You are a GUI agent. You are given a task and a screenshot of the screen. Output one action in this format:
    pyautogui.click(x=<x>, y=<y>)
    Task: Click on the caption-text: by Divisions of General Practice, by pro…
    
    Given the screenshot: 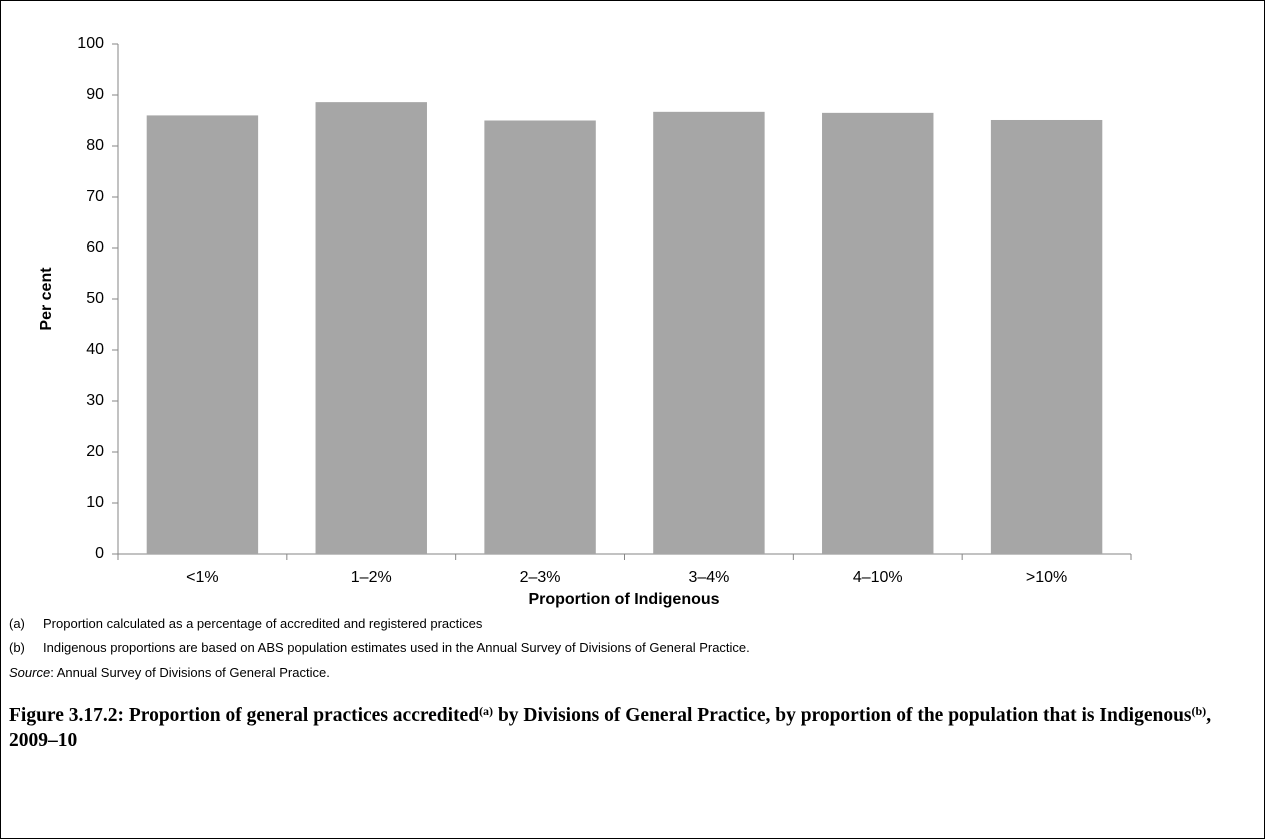 What is the action you would take?
    pyautogui.click(x=842, y=715)
    